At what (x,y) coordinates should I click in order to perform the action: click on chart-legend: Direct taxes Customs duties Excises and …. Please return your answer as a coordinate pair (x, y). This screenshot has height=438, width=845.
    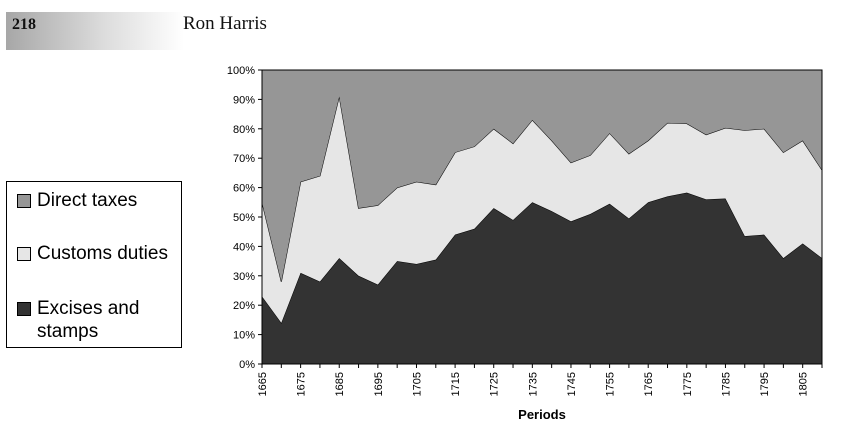
    Looking at the image, I should click on (94, 264).